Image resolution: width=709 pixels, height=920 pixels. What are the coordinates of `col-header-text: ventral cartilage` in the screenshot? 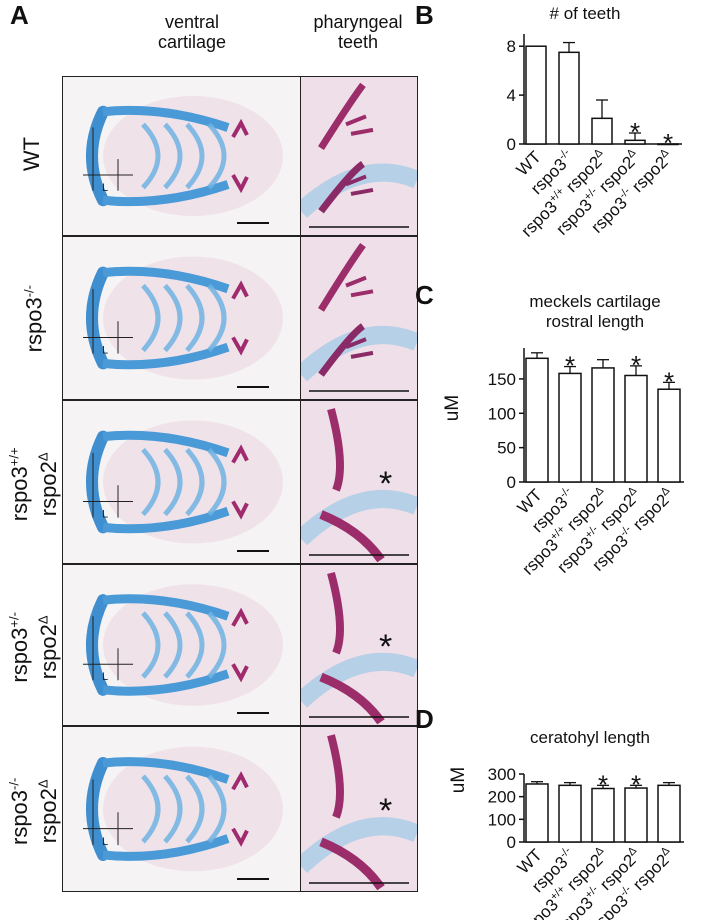 It's located at (192, 32).